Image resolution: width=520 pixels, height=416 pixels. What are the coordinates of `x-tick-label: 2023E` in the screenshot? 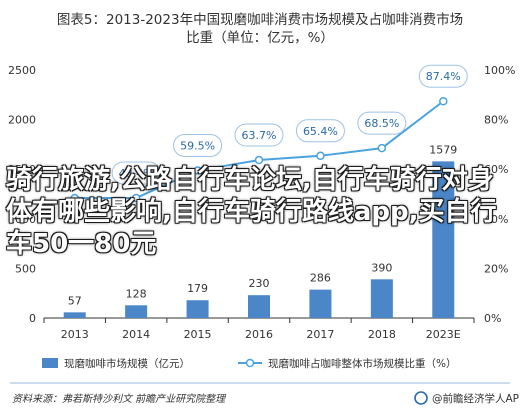 It's located at (443, 334).